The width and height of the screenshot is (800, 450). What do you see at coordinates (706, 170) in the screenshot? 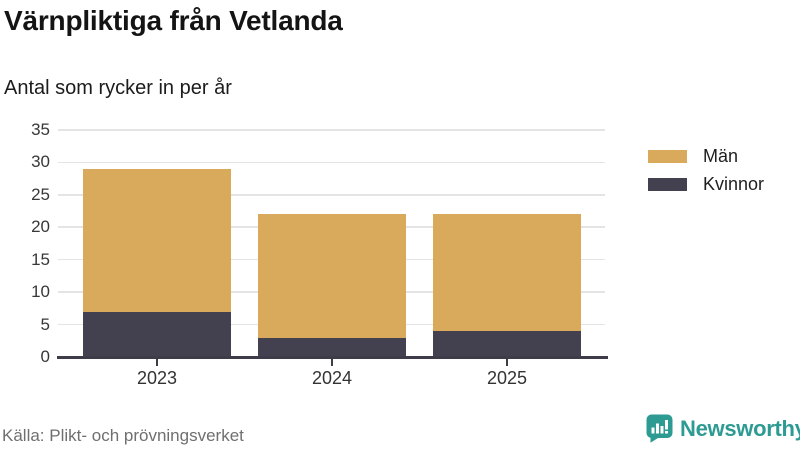
I see `chart-legend: Män Kvinnor` at bounding box center [706, 170].